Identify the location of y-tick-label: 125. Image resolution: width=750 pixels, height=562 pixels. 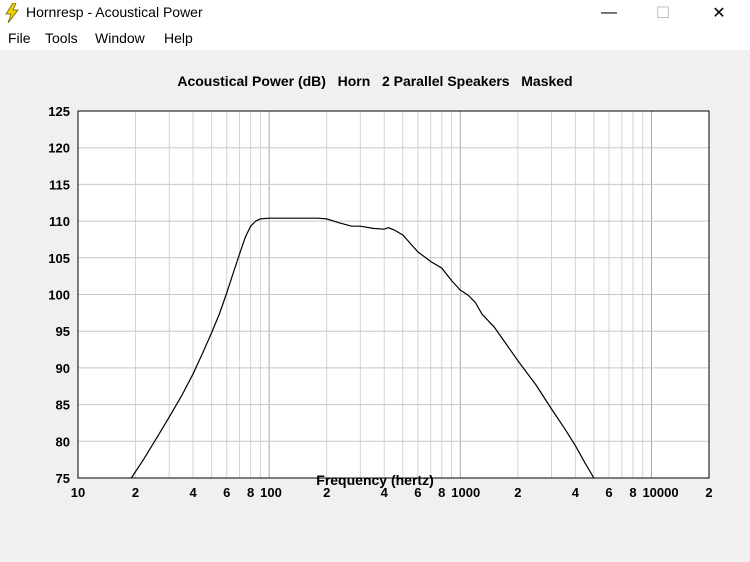
(59, 111).